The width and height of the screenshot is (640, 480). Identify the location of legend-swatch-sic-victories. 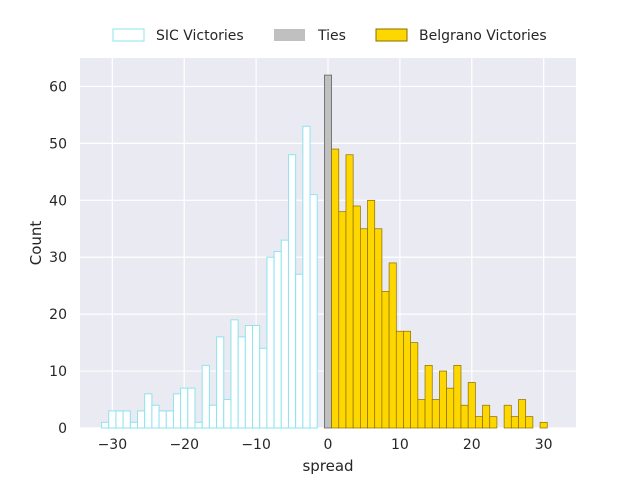
(128, 35).